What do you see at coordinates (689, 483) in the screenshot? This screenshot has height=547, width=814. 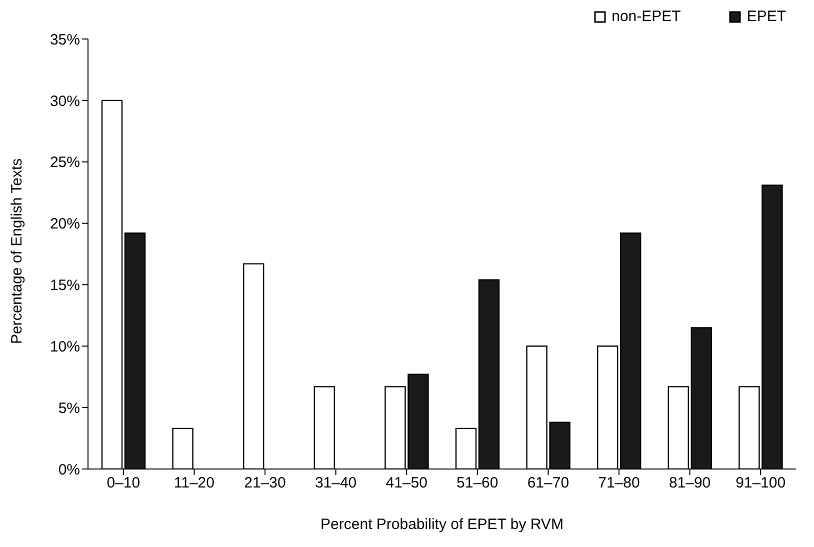 I see `x-tick-label: 81–90` at bounding box center [689, 483].